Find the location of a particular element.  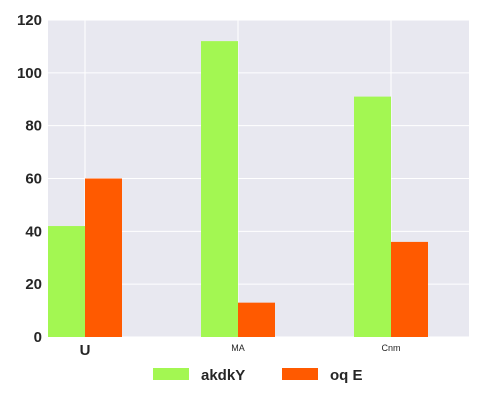

legend-label: akdkY is located at coordinates (223, 375).